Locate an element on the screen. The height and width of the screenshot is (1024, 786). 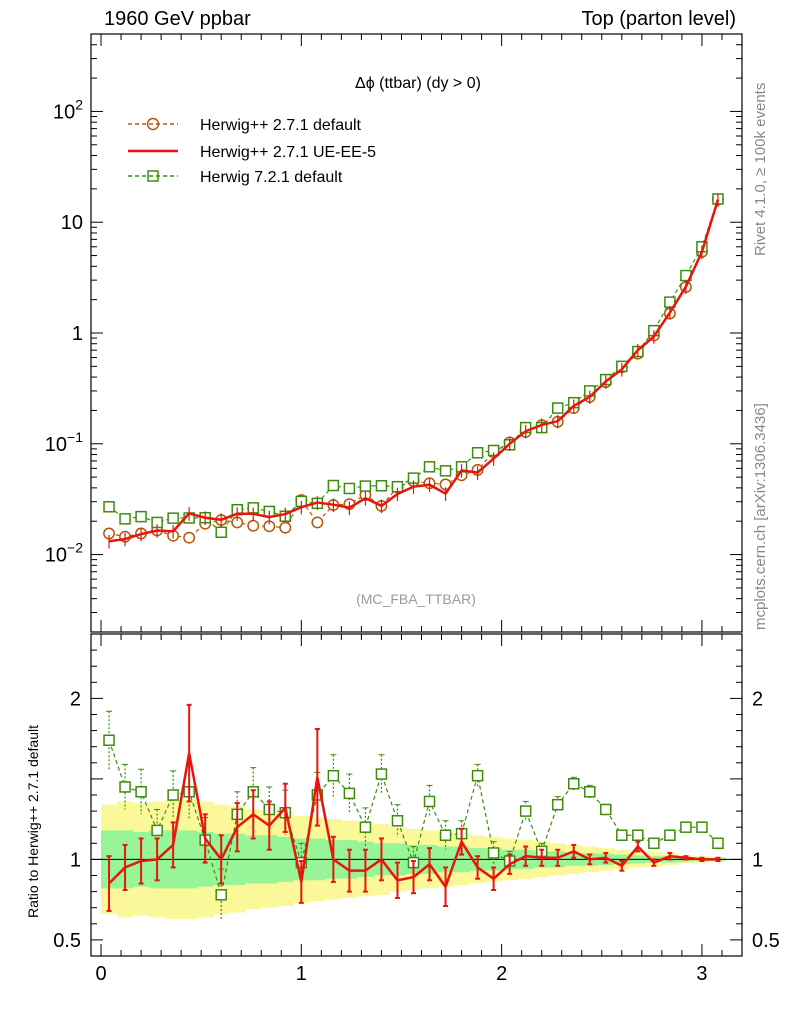
y-tick-label: 10² is located at coordinates (68, 109).